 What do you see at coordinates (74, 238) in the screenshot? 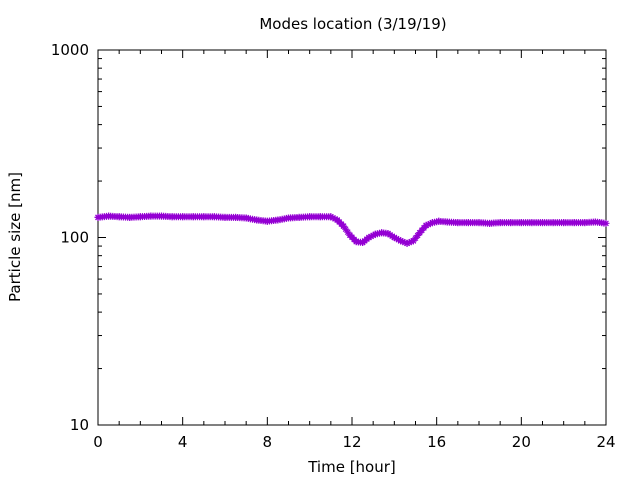
I see `y-tick-label: 100` at bounding box center [74, 238].